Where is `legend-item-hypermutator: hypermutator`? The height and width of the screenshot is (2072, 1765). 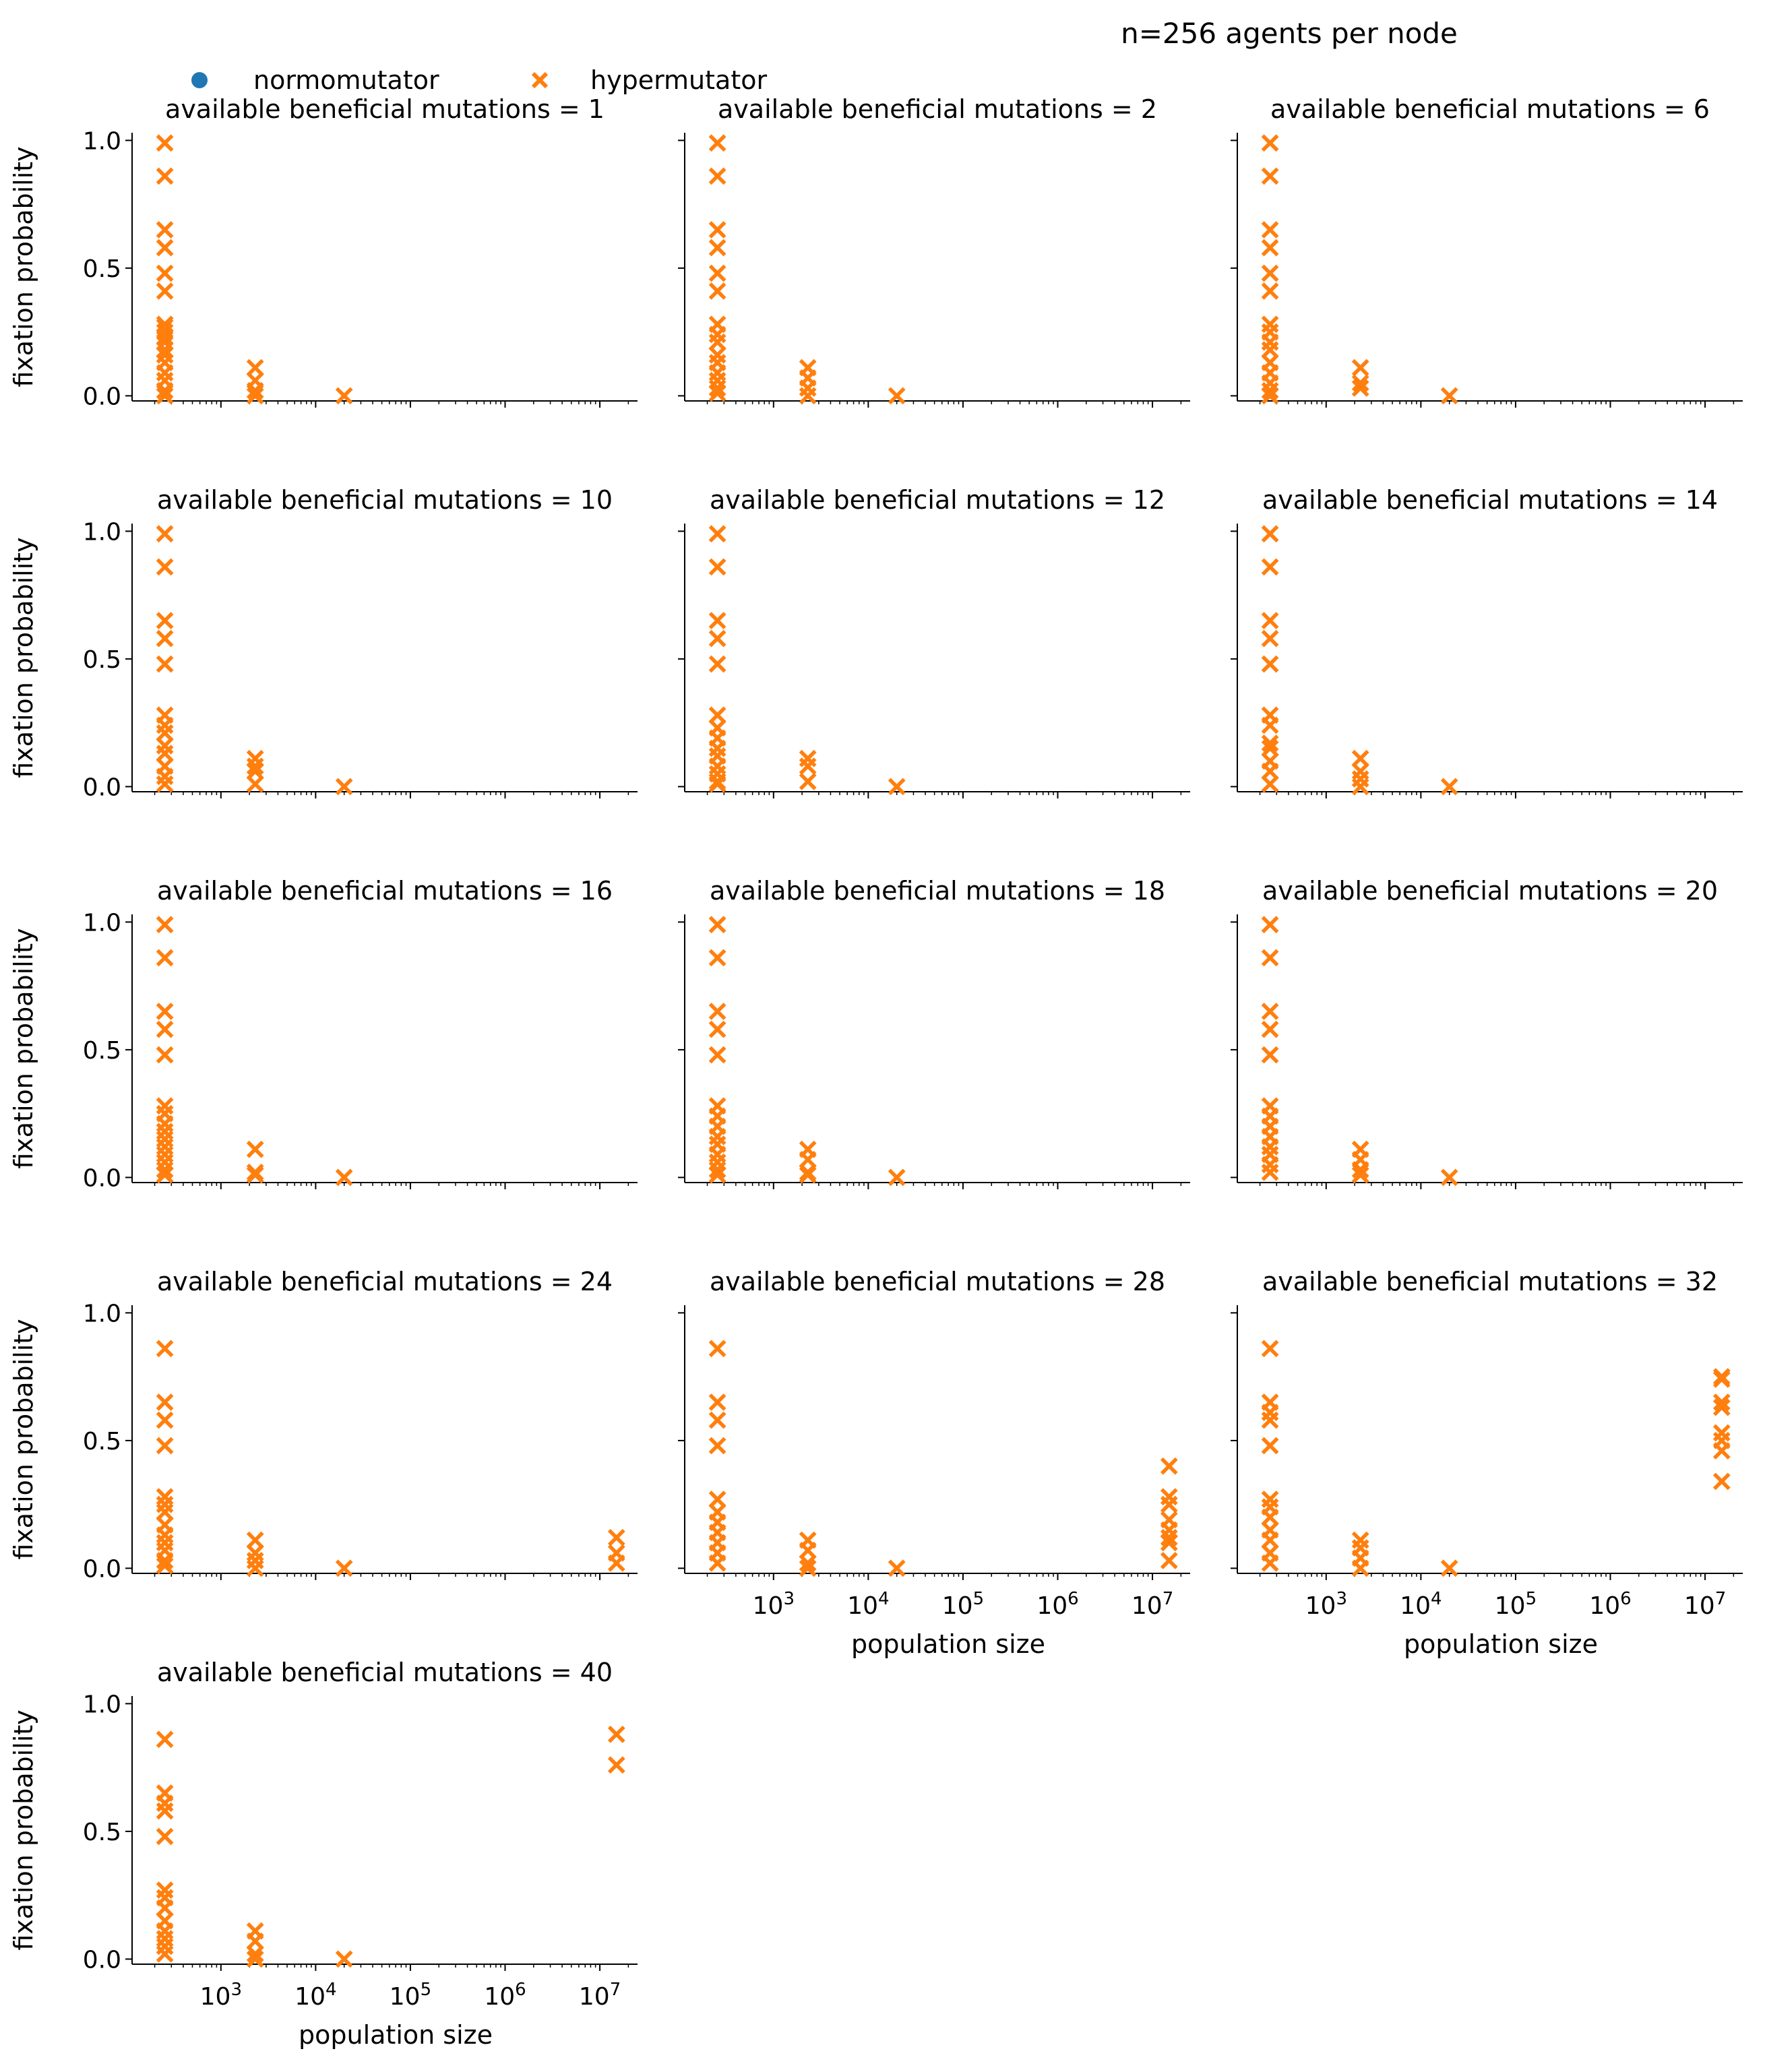
legend-item-hypermutator: hypermutator is located at coordinates (649, 80).